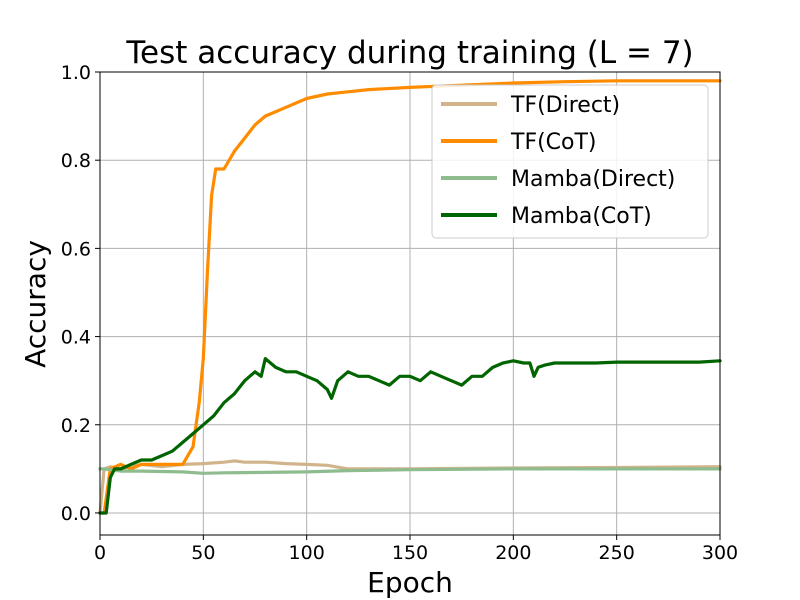 The height and width of the screenshot is (600, 800). Describe the element at coordinates (565, 105) in the screenshot. I see `legend-label-tf-direct: TF(Direct)` at that location.